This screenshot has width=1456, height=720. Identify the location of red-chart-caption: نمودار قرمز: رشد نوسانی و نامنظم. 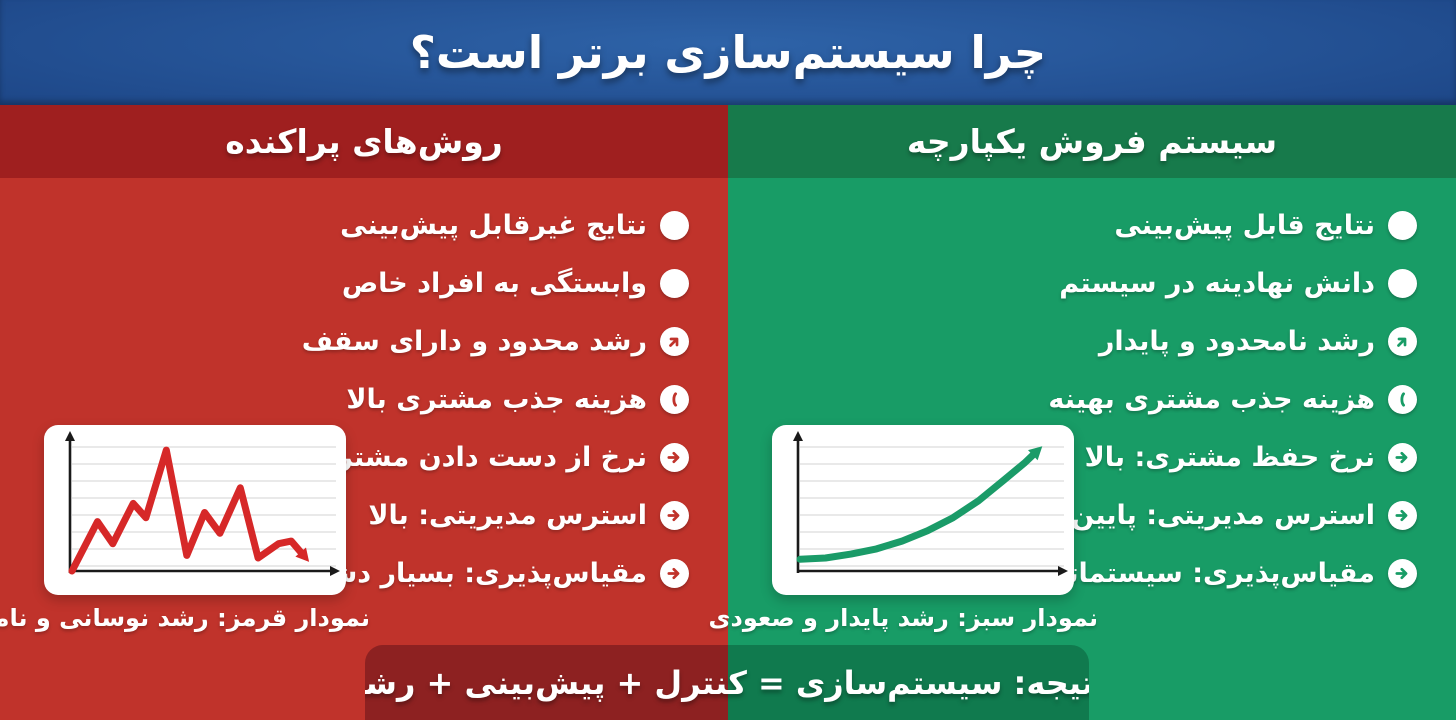
(185, 618).